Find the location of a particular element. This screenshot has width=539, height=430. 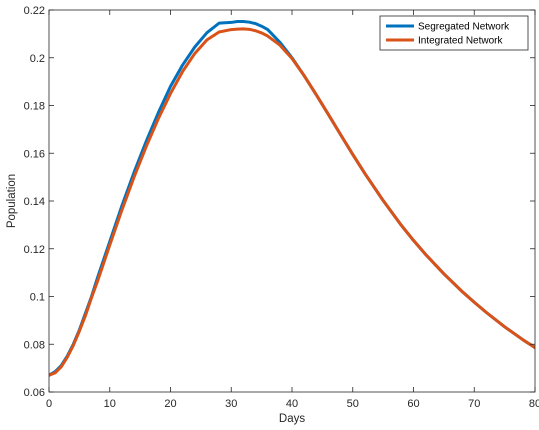

y-tick-label: 0.14 is located at coordinates (34, 202).